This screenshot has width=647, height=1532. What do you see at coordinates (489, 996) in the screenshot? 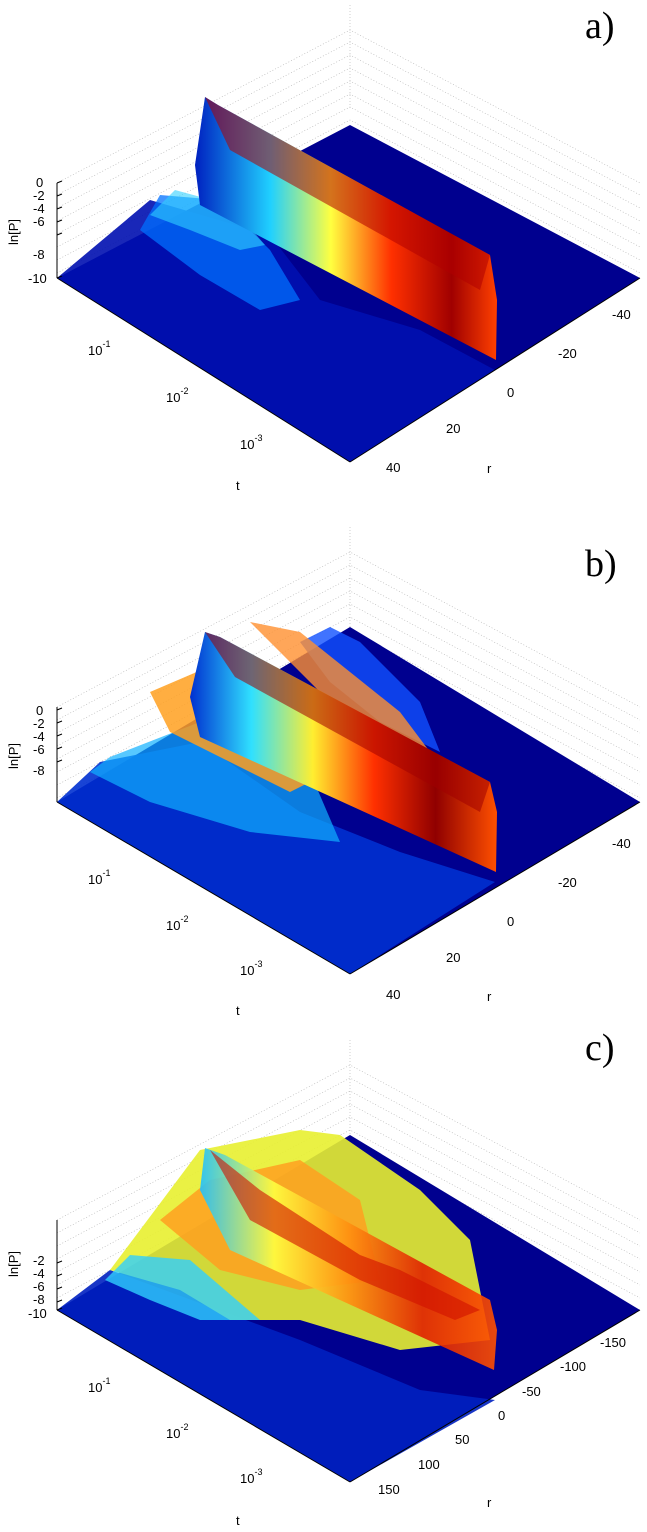
I see `r-label-b: r` at bounding box center [489, 996].